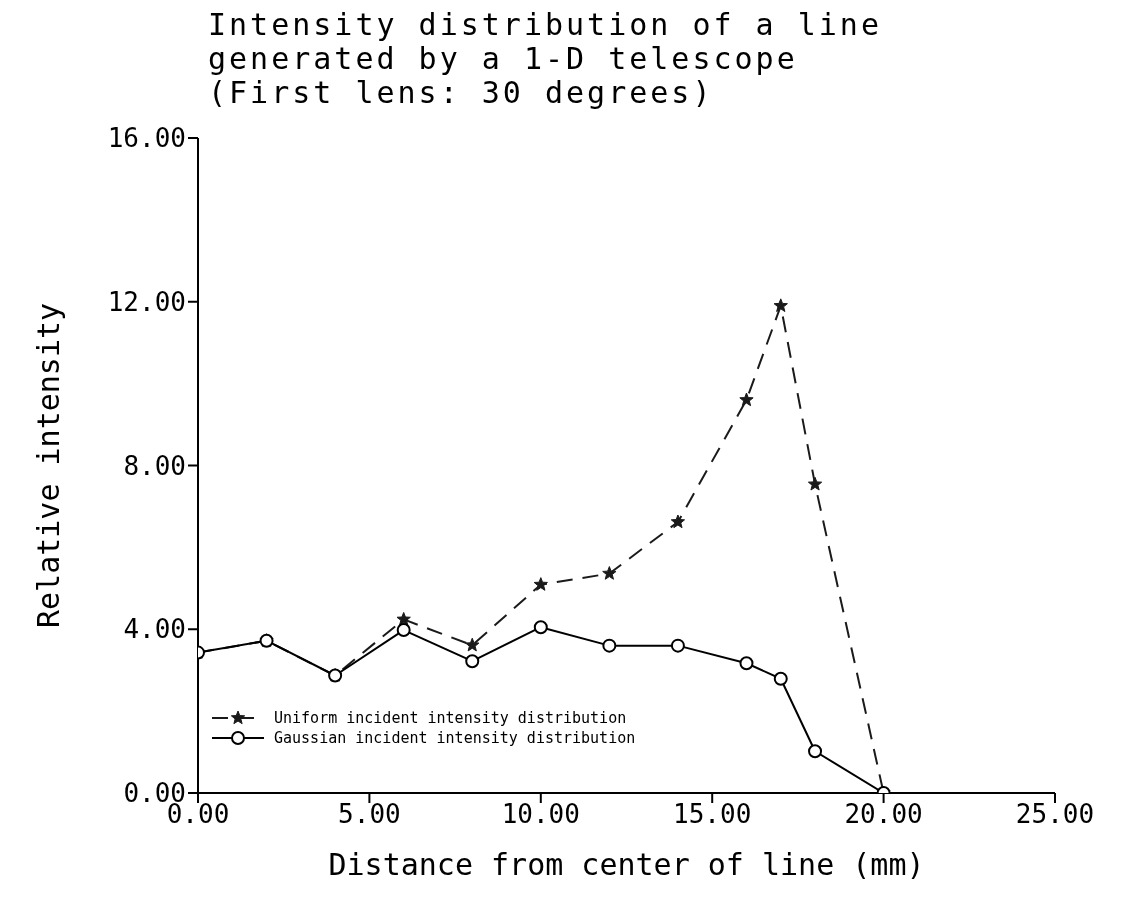 The image size is (1143, 901). I want to click on x-tick-label: 5.00, so click(369, 814).